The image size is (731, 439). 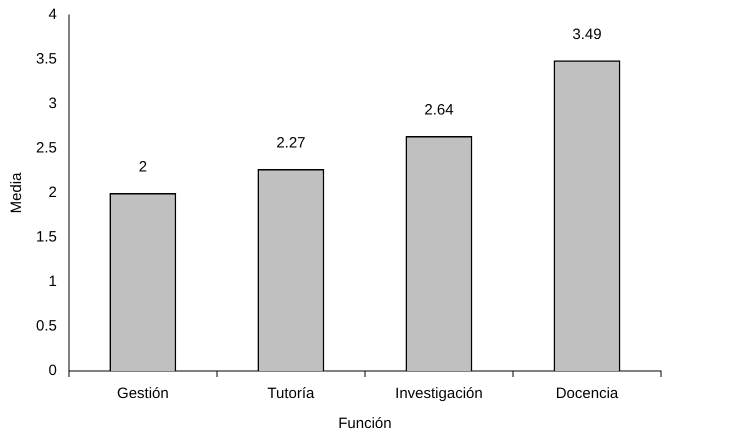 What do you see at coordinates (365, 423) in the screenshot?
I see `x-axis-title: Función` at bounding box center [365, 423].